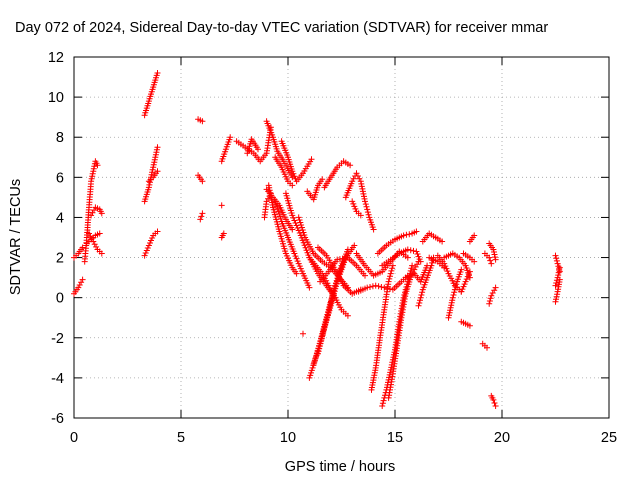 This screenshot has width=640, height=480. Describe the element at coordinates (288, 438) in the screenshot. I see `x-tick-label: 10` at that location.